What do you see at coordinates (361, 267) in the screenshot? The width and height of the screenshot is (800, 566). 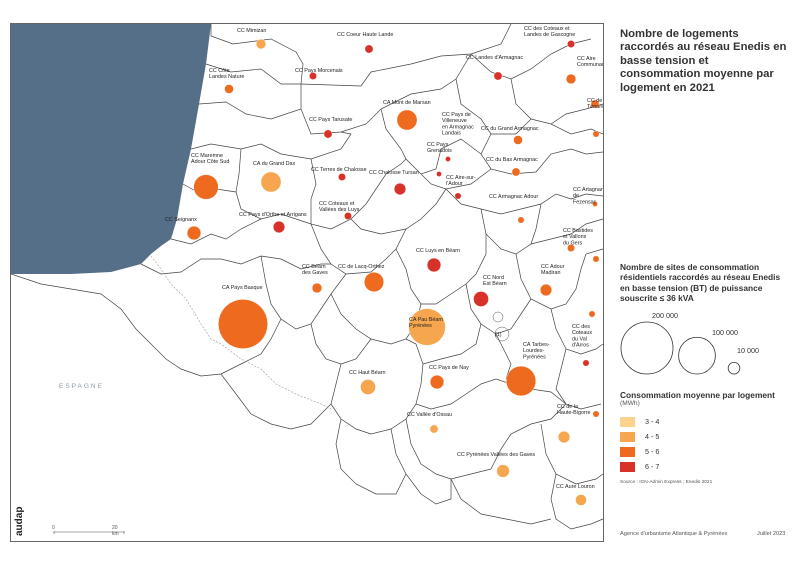 I see `commune-label: CC de Lacq-Orthez` at bounding box center [361, 267].